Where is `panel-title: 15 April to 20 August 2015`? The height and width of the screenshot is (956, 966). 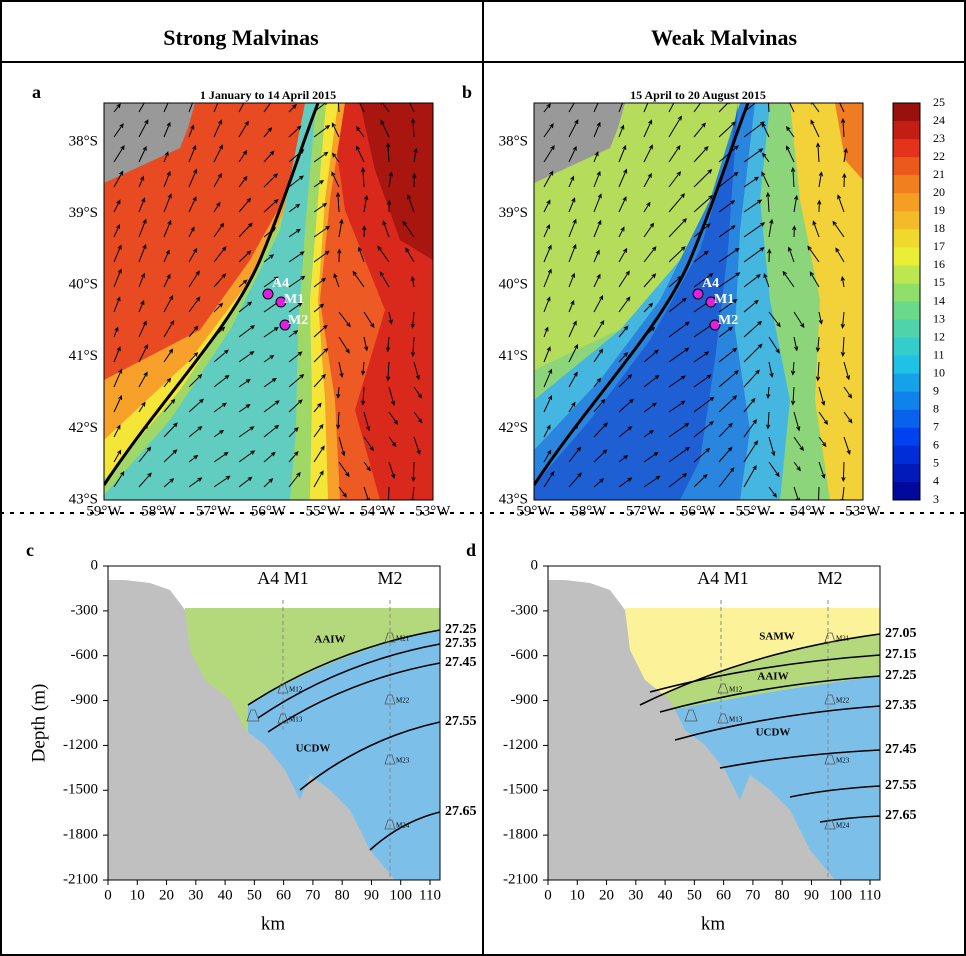 panel-title: 15 April to 20 August 2015 is located at coordinates (698, 95).